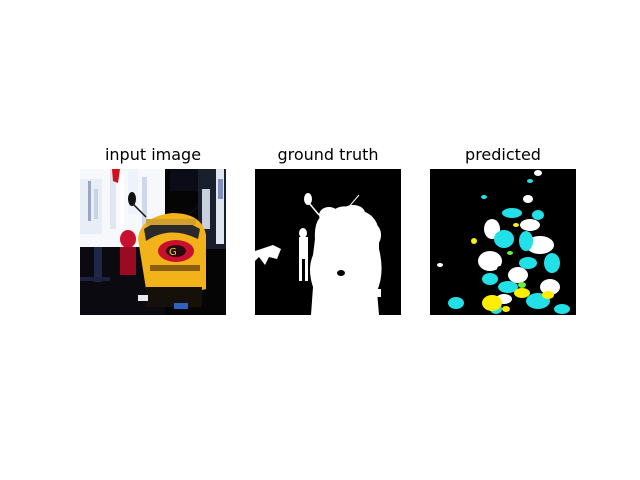 This screenshot has height=480, width=640. I want to click on predicted-panel, so click(503, 242).